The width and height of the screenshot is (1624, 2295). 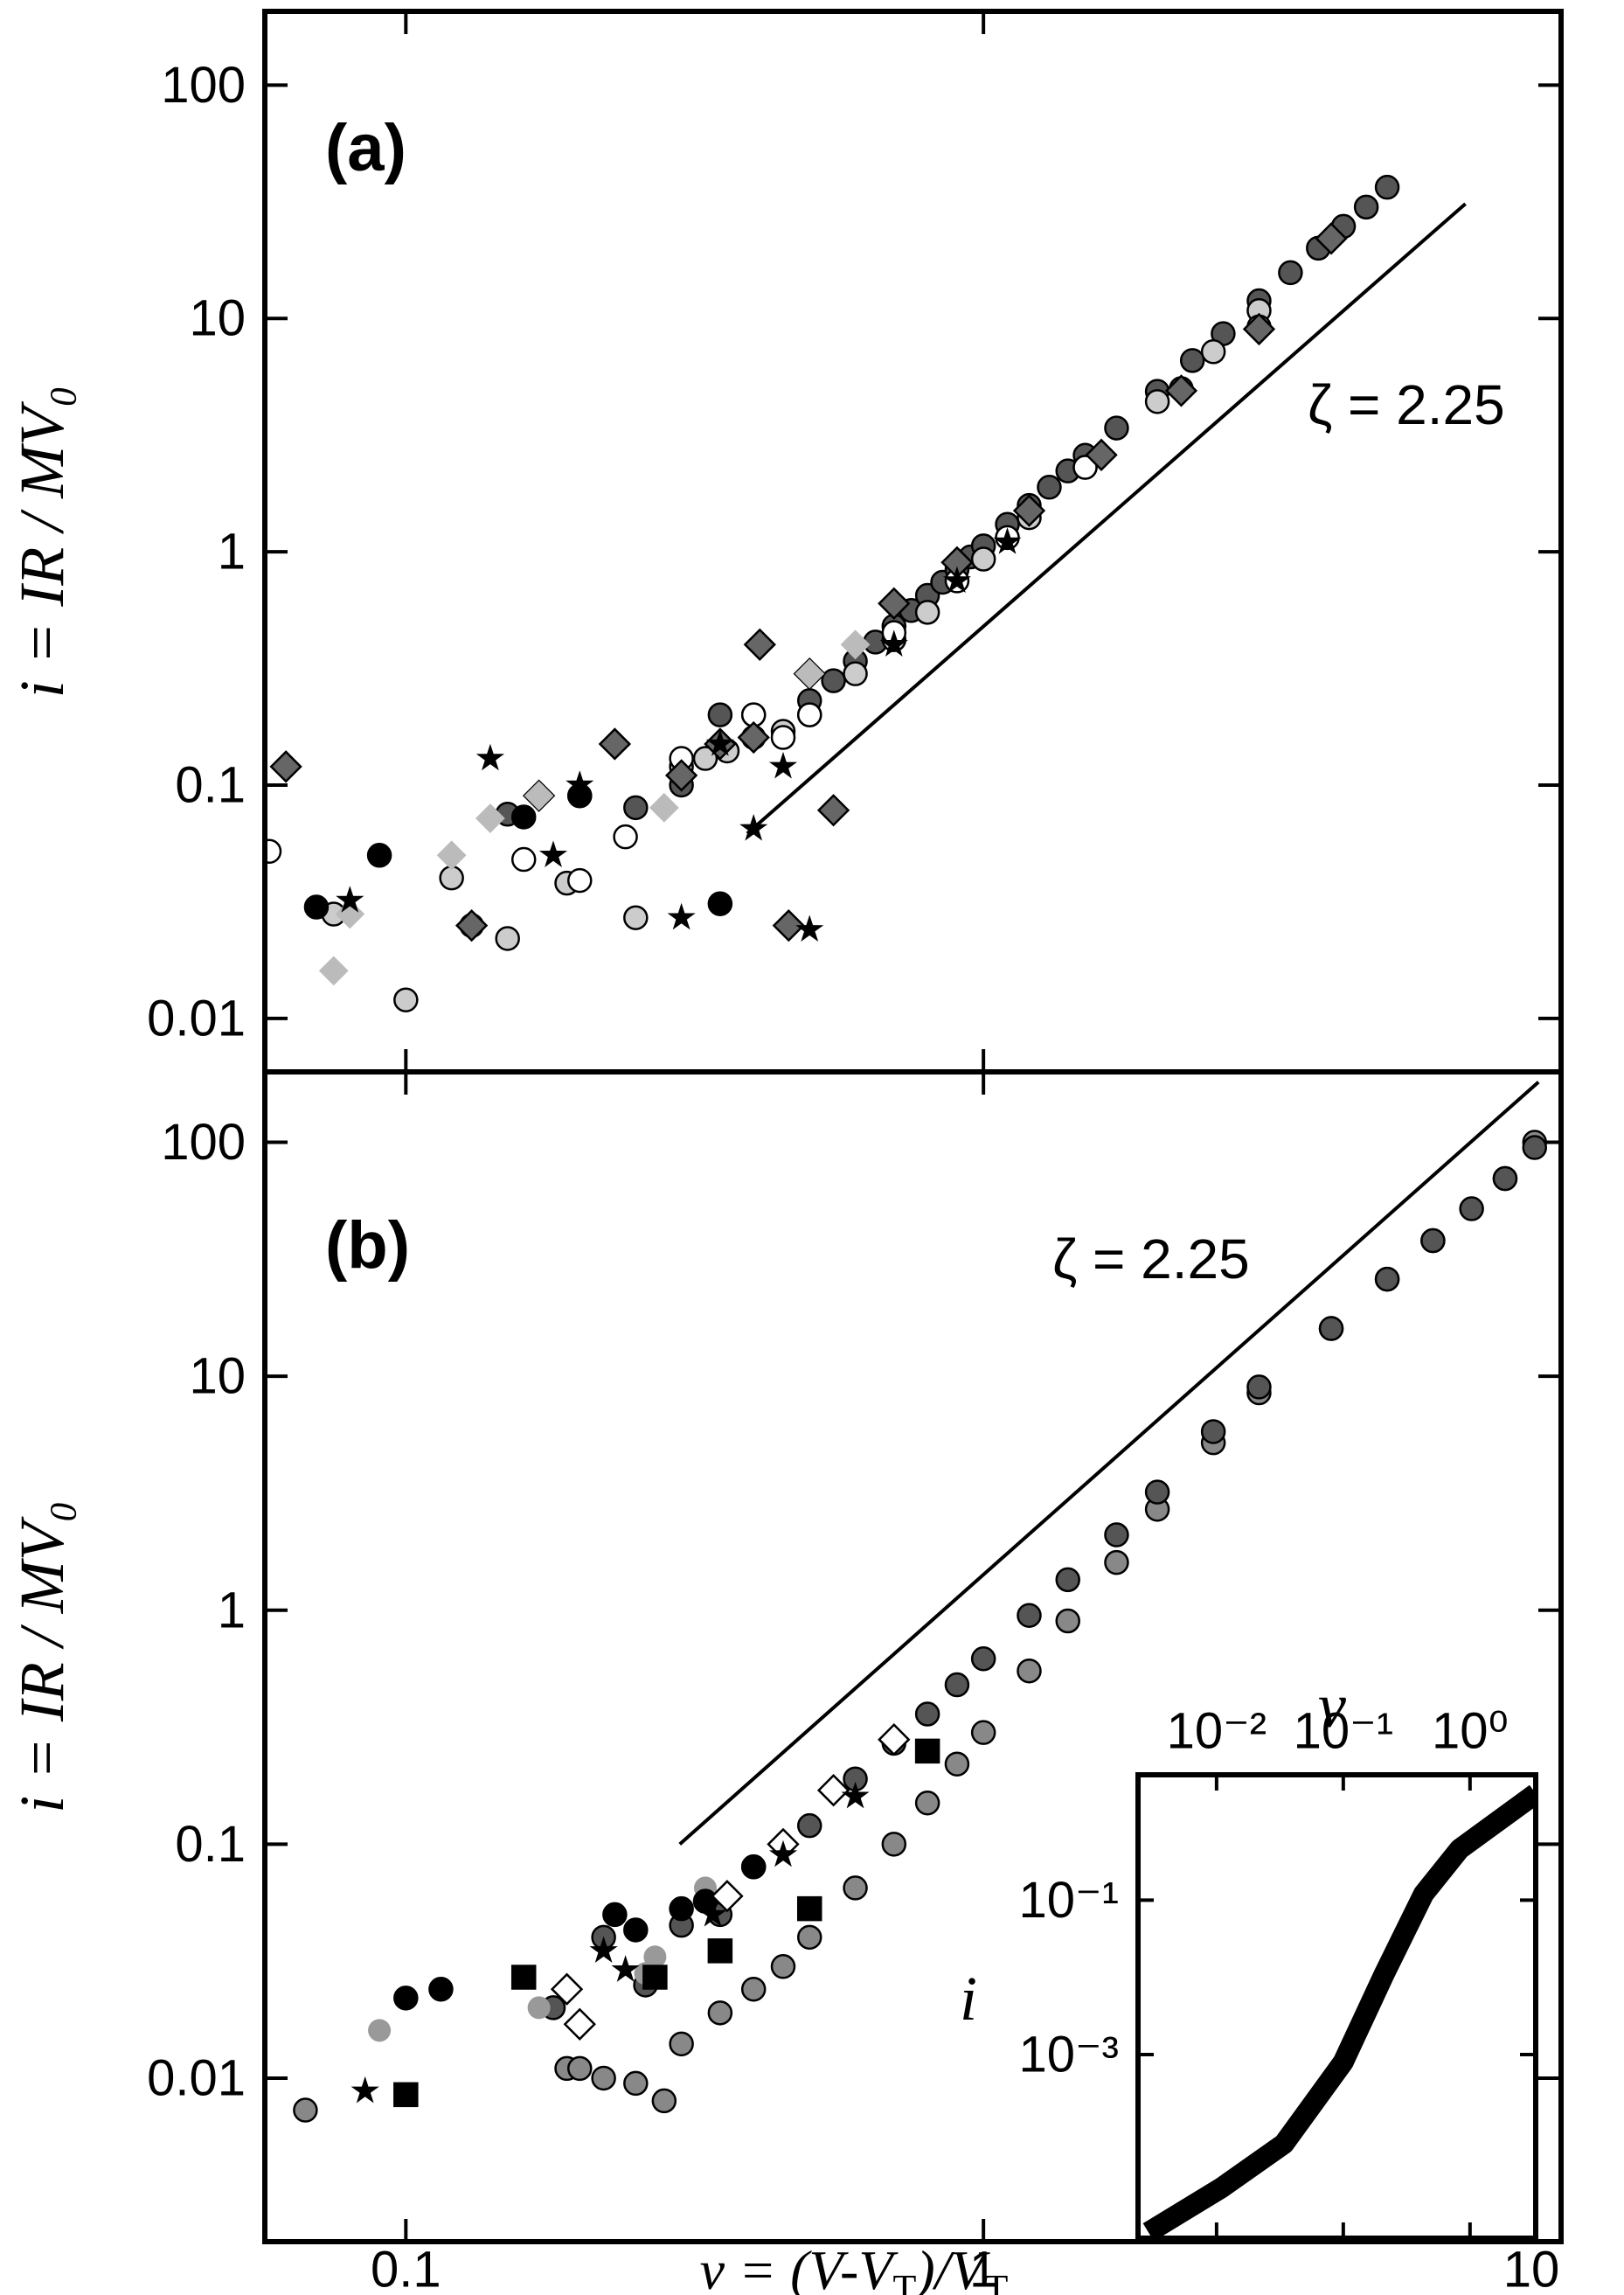 I want to click on panel-label: (a), so click(x=365, y=148).